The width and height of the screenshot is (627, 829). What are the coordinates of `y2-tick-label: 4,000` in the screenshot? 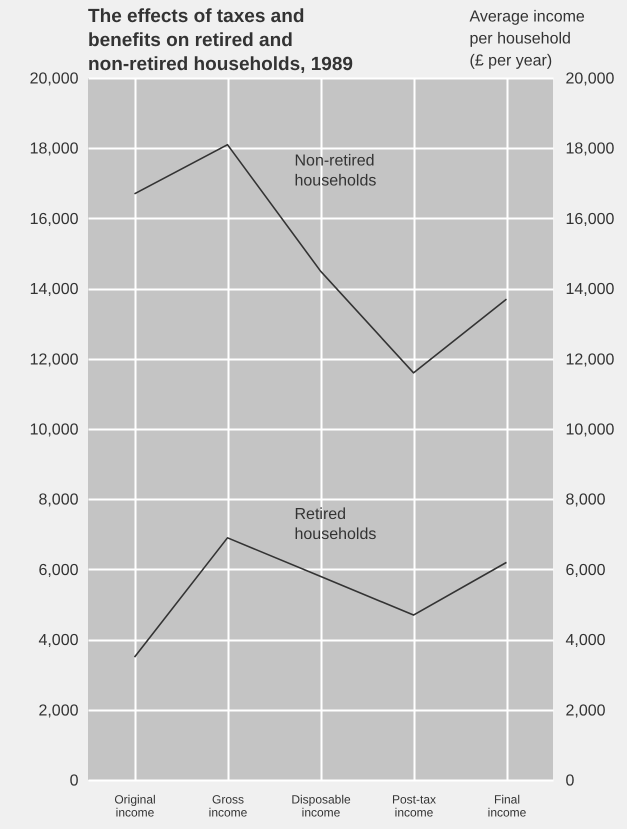 It's located at (586, 641).